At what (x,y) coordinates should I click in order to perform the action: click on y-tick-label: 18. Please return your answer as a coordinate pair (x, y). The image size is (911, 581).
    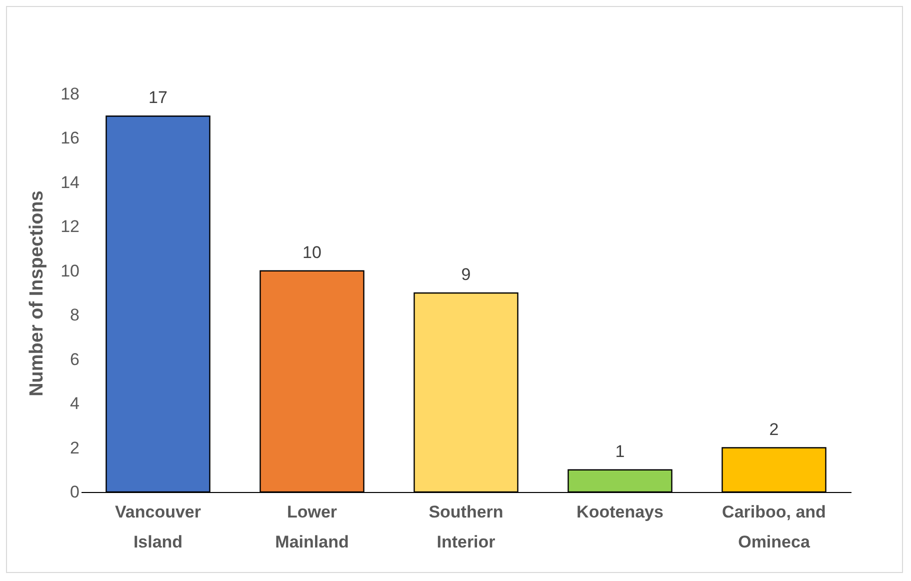
    Looking at the image, I should click on (70, 94).